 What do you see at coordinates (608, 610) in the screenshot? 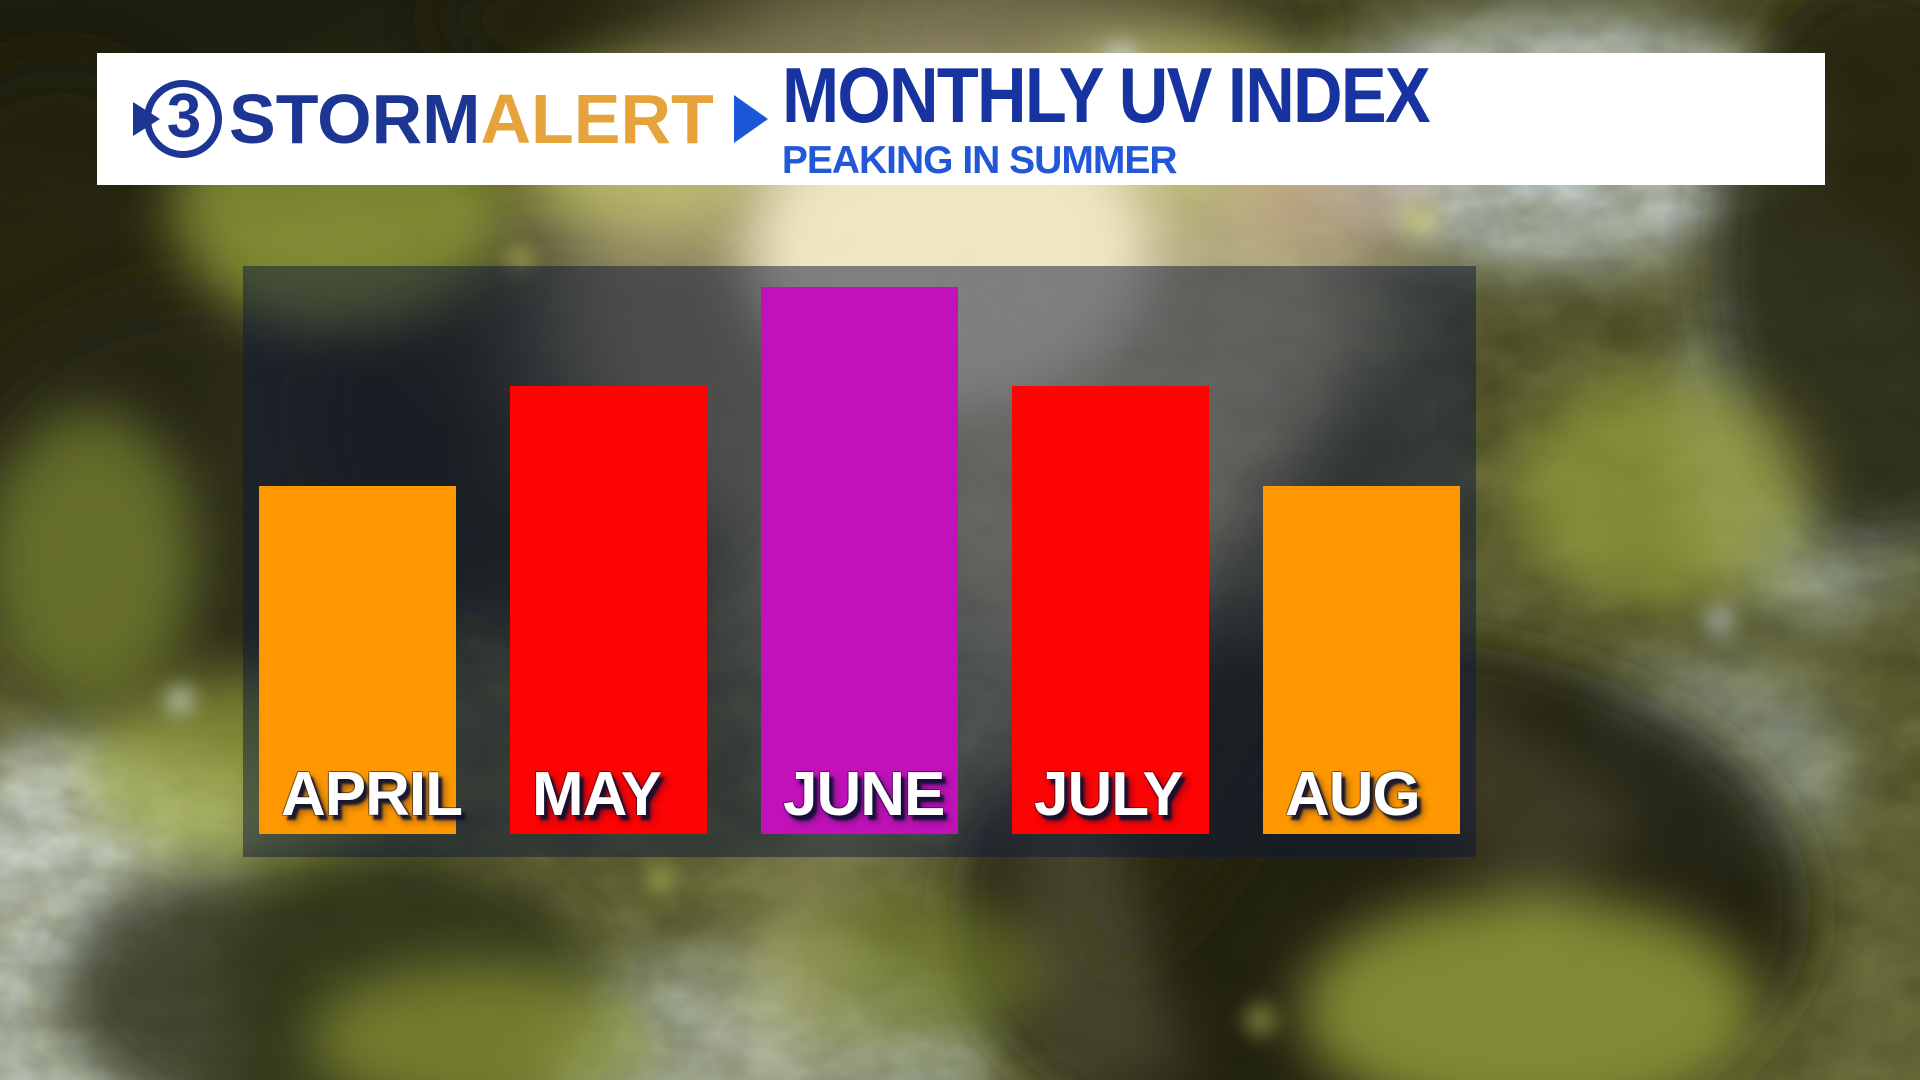
I see `uv-bar-may: MAY` at bounding box center [608, 610].